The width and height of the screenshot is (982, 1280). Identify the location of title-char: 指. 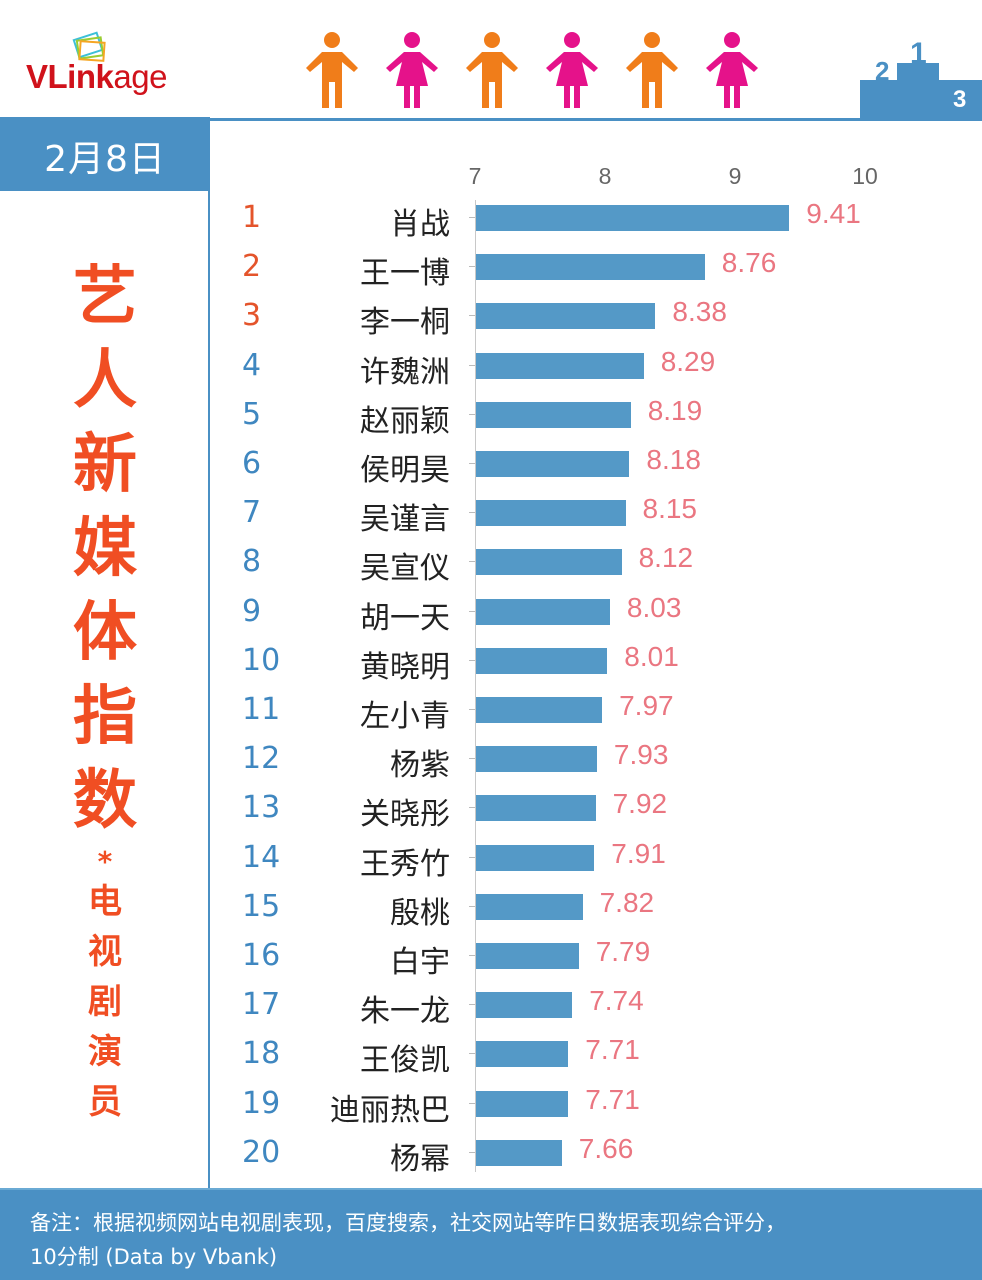
(105, 717).